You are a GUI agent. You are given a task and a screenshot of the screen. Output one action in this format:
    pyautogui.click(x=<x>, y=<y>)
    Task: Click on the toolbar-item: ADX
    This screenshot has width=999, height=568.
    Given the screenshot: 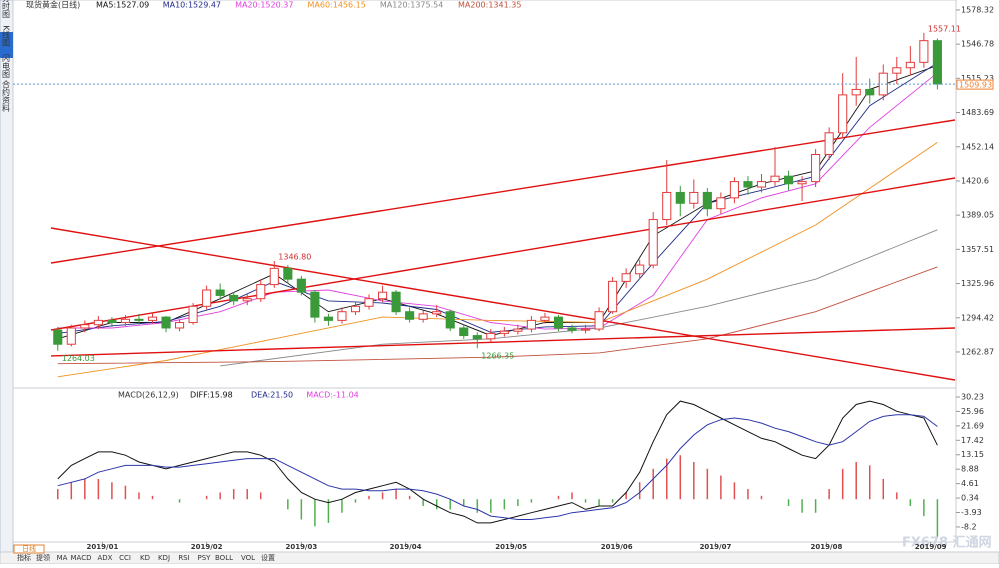 What is the action you would take?
    pyautogui.click(x=105, y=558)
    